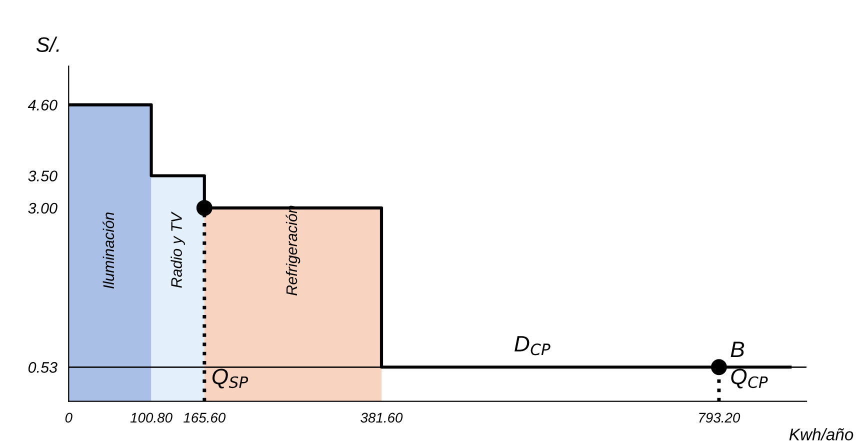 The image size is (858, 441). What do you see at coordinates (532, 346) in the screenshot?
I see `annotation: D$_{CP}$` at bounding box center [532, 346].